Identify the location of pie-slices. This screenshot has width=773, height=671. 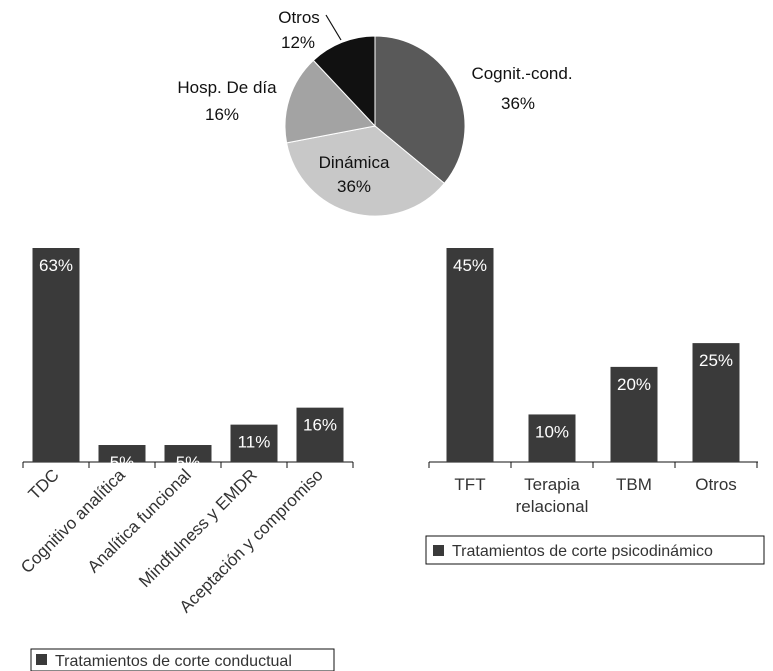
(375, 126).